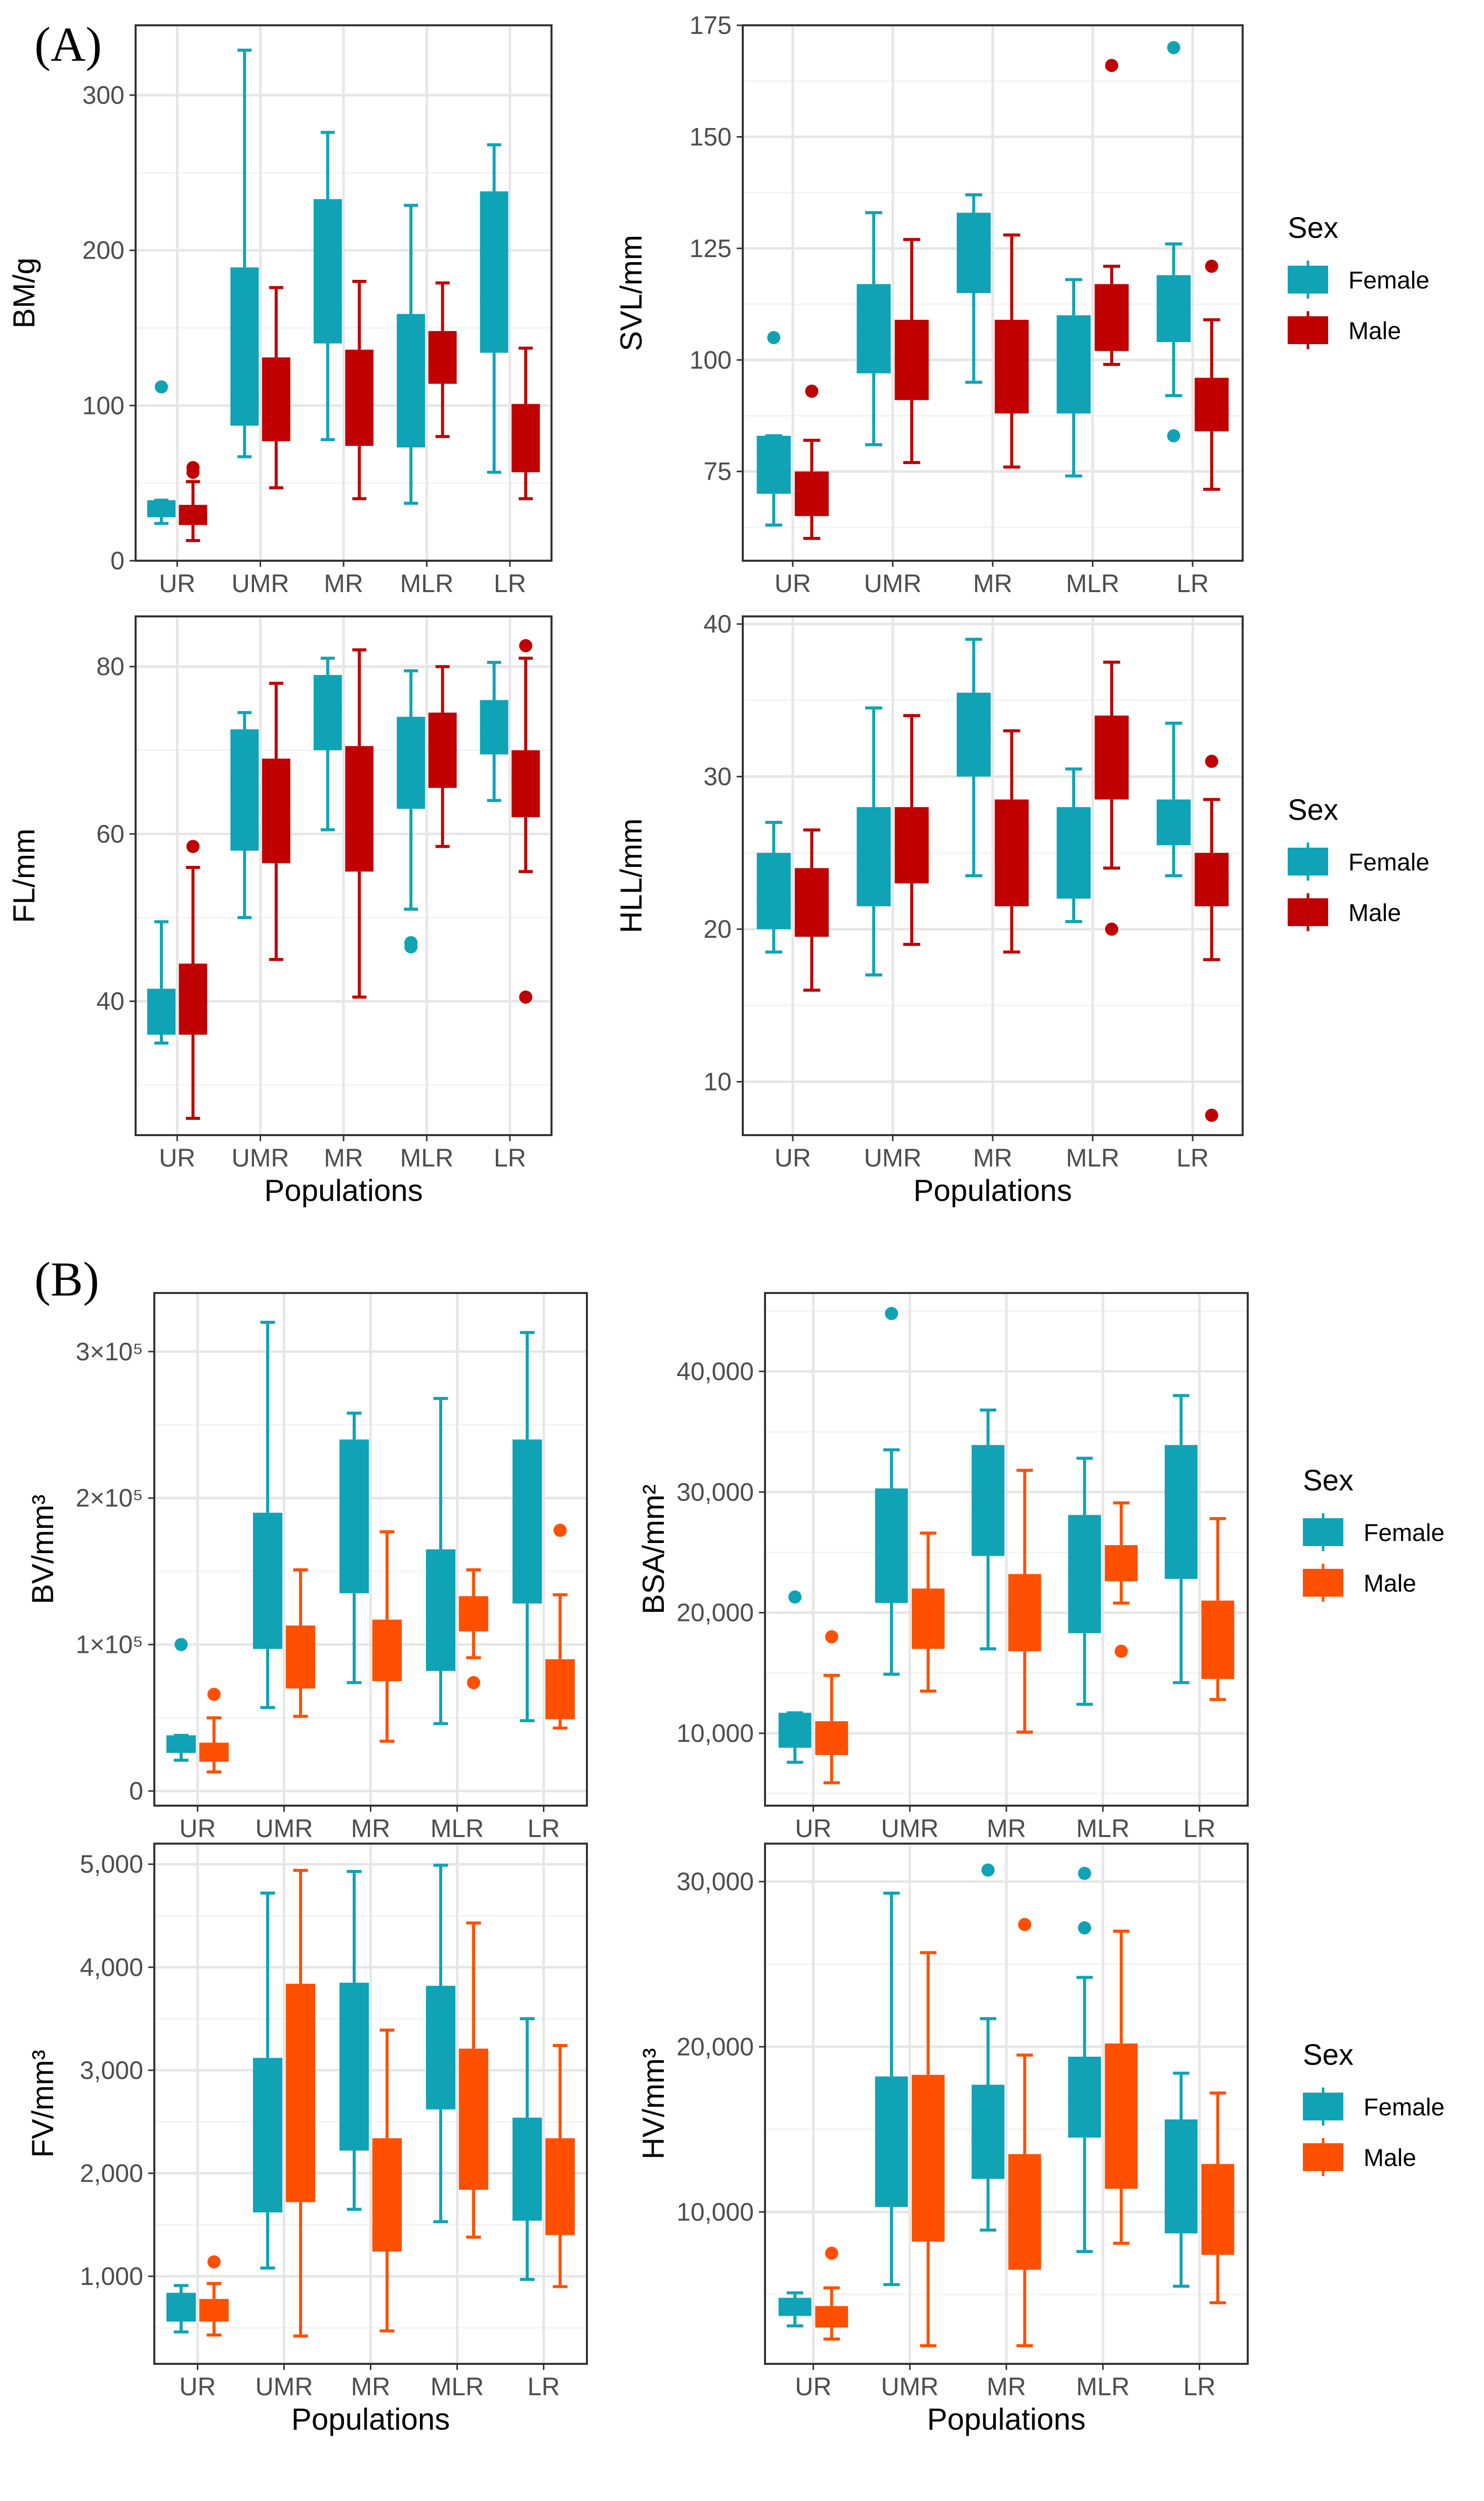  What do you see at coordinates (66, 1279) in the screenshot?
I see `panel-label-b: (B)` at bounding box center [66, 1279].